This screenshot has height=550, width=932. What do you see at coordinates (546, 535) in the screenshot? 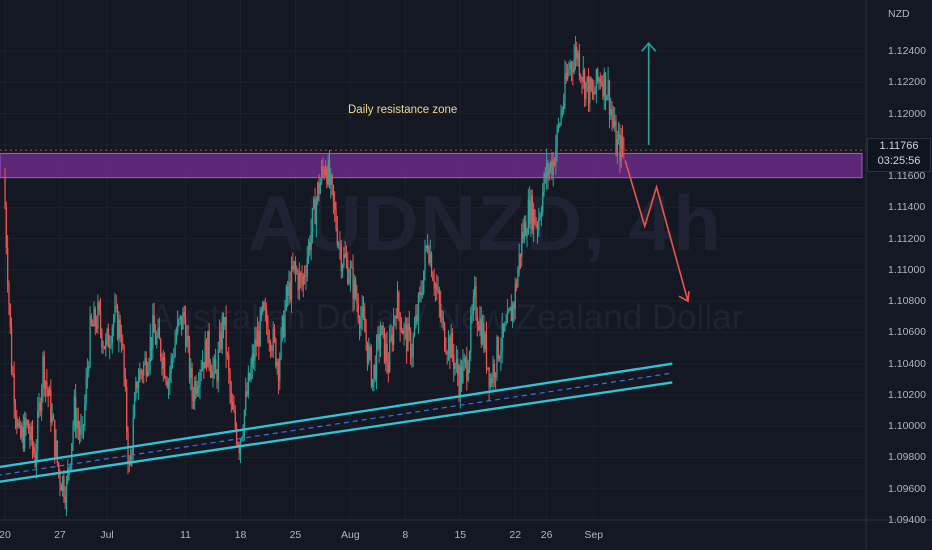
I see `time-tick-label: 26` at bounding box center [546, 535].